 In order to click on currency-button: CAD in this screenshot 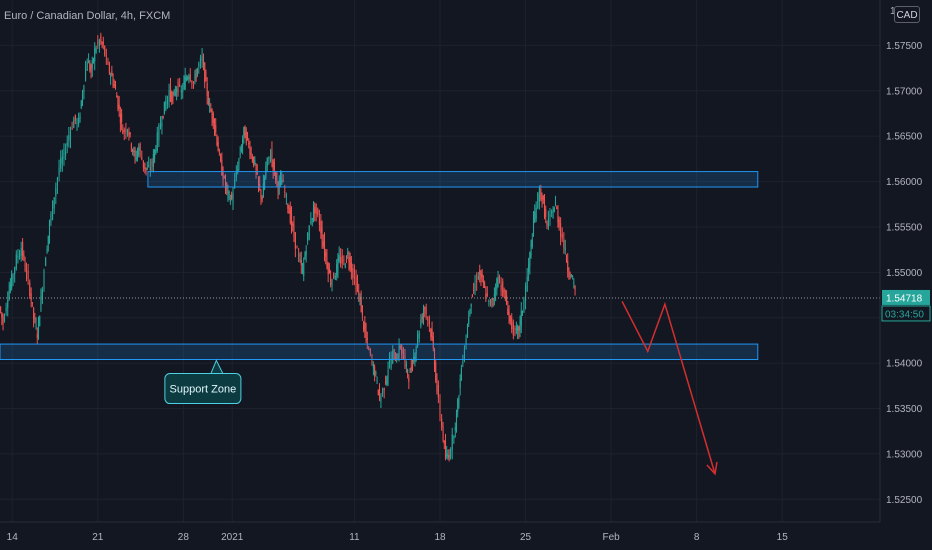, I will do `click(907, 14)`.